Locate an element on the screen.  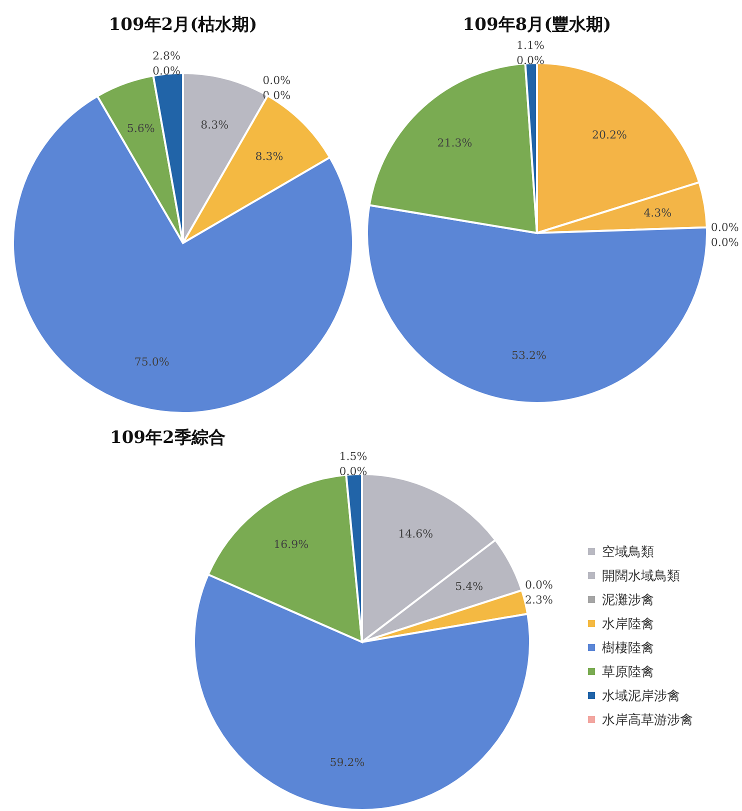
legend-label: 草原陸禽 is located at coordinates (628, 672).